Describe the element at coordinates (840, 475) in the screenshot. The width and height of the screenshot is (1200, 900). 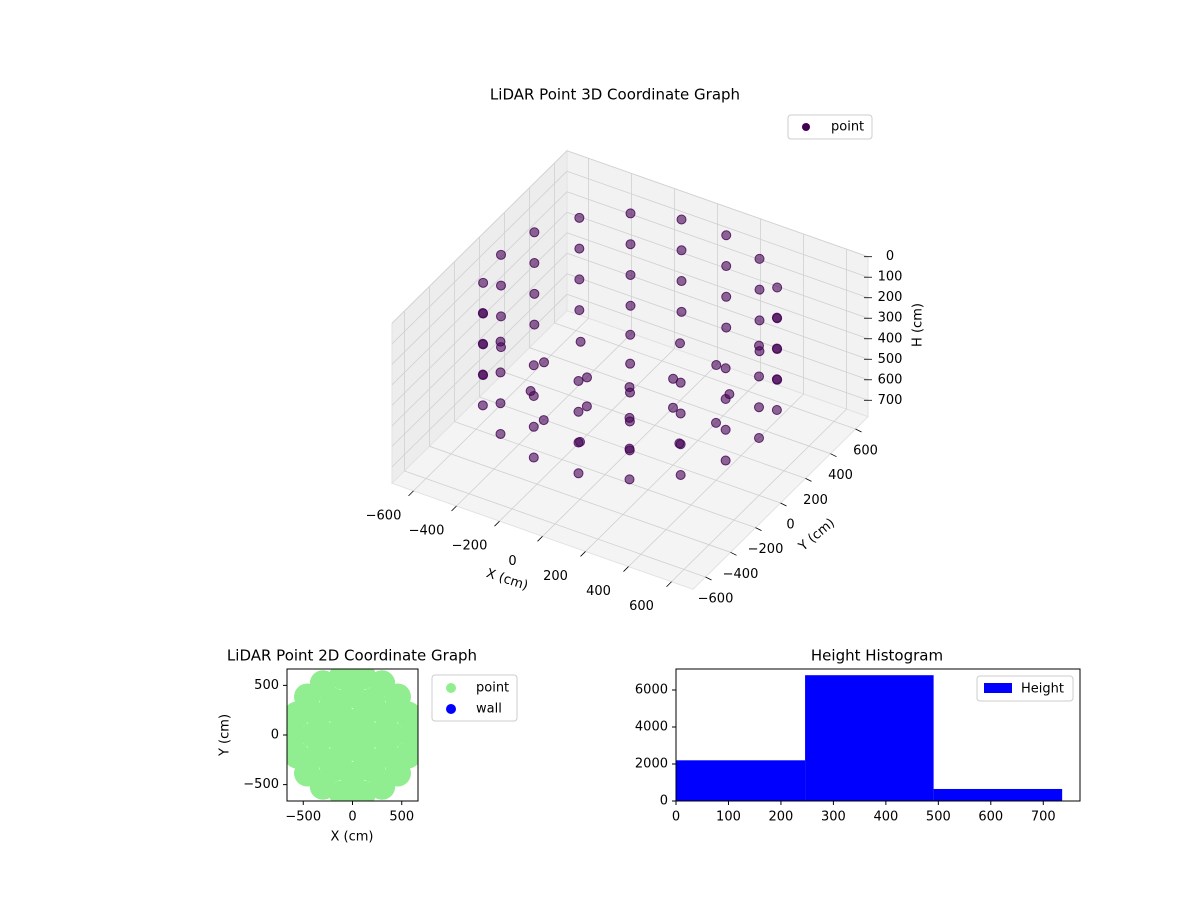
I see `y-tick-label: 400` at that location.